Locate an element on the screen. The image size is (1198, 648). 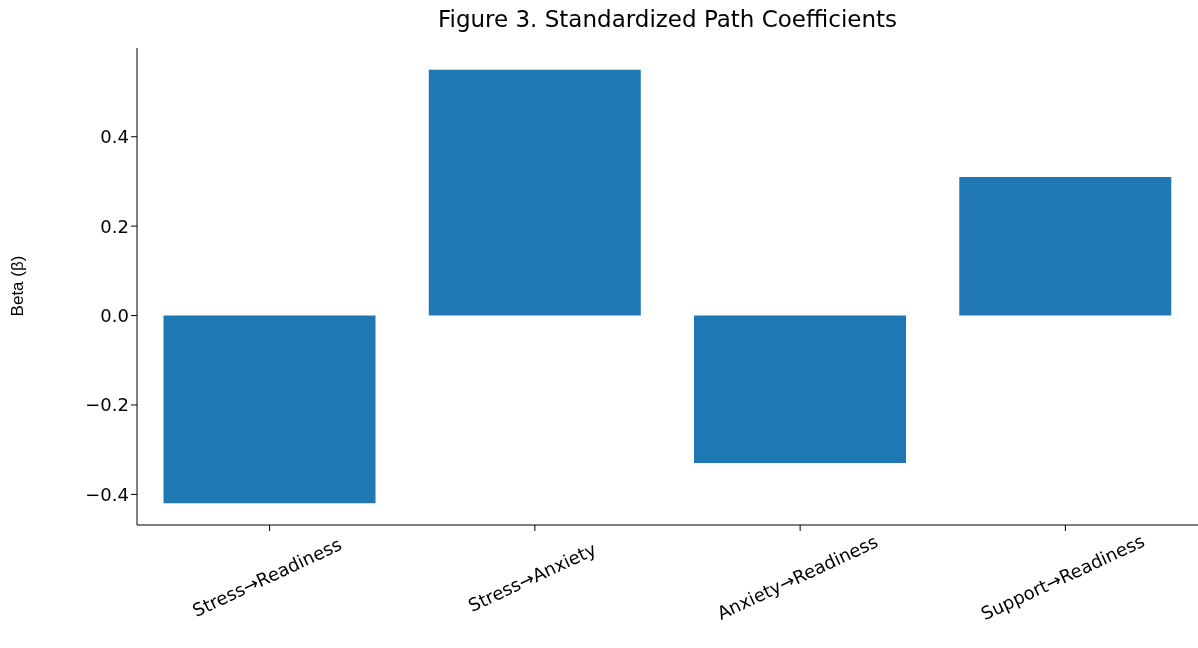
y-tick-label: 0.2 is located at coordinates (114, 226).